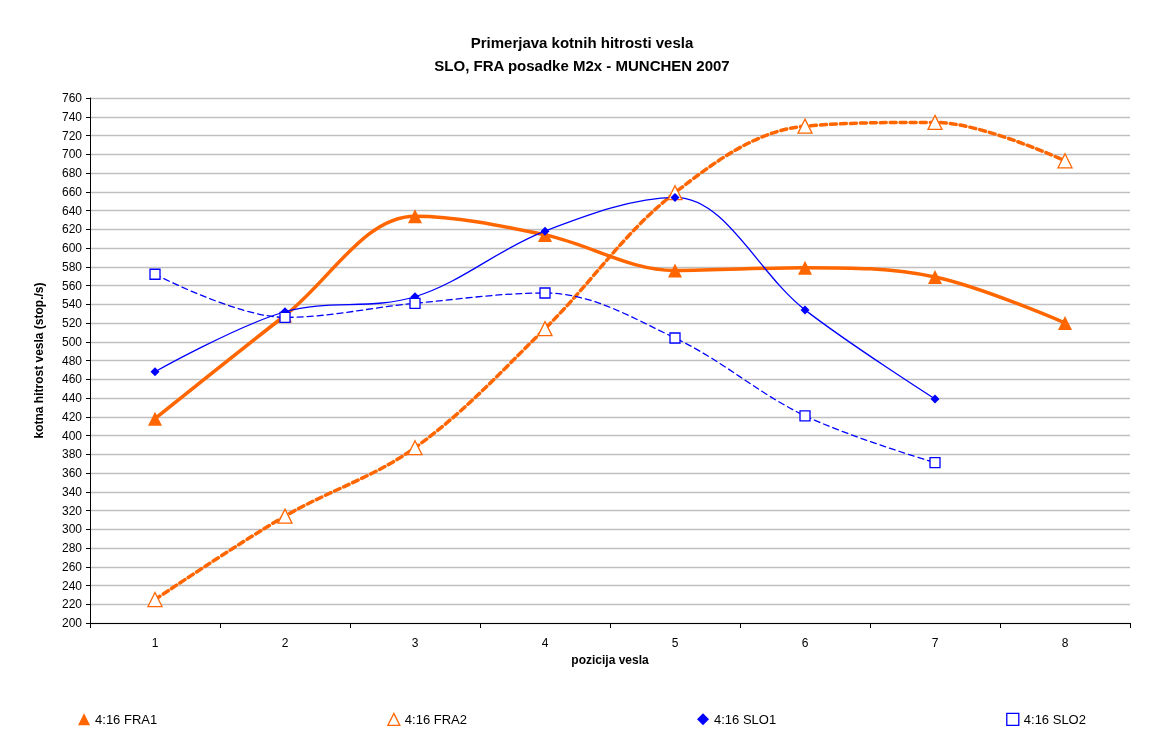 This screenshot has width=1164, height=733. What do you see at coordinates (72, 473) in the screenshot?
I see `y-tick-label: 360` at bounding box center [72, 473].